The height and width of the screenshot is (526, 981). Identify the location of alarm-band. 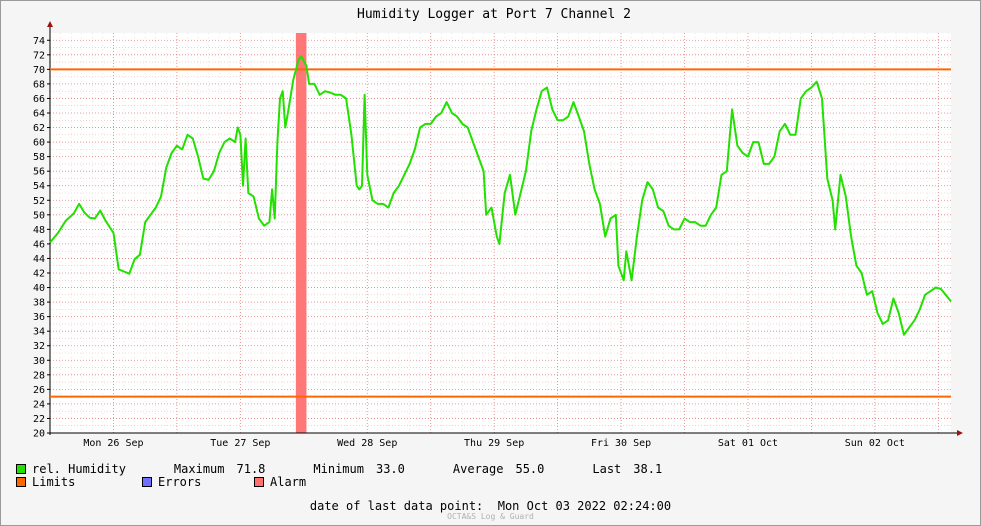
(301, 233).